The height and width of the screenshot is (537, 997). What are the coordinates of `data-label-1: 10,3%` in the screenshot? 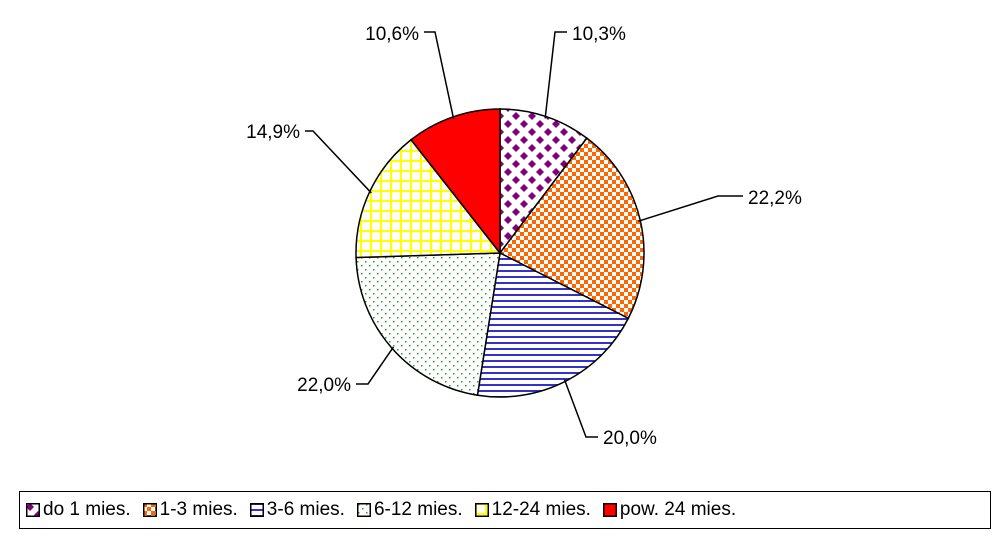 It's located at (599, 34).